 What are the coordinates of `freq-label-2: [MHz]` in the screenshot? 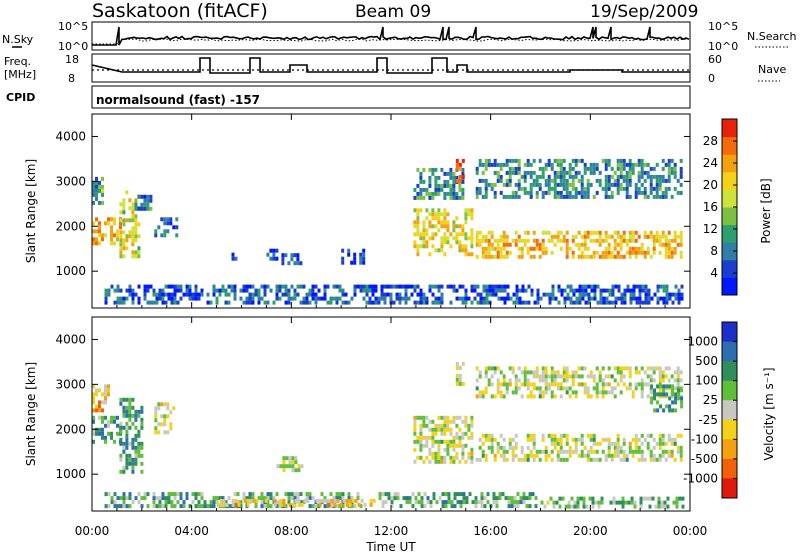 It's located at (20, 74).